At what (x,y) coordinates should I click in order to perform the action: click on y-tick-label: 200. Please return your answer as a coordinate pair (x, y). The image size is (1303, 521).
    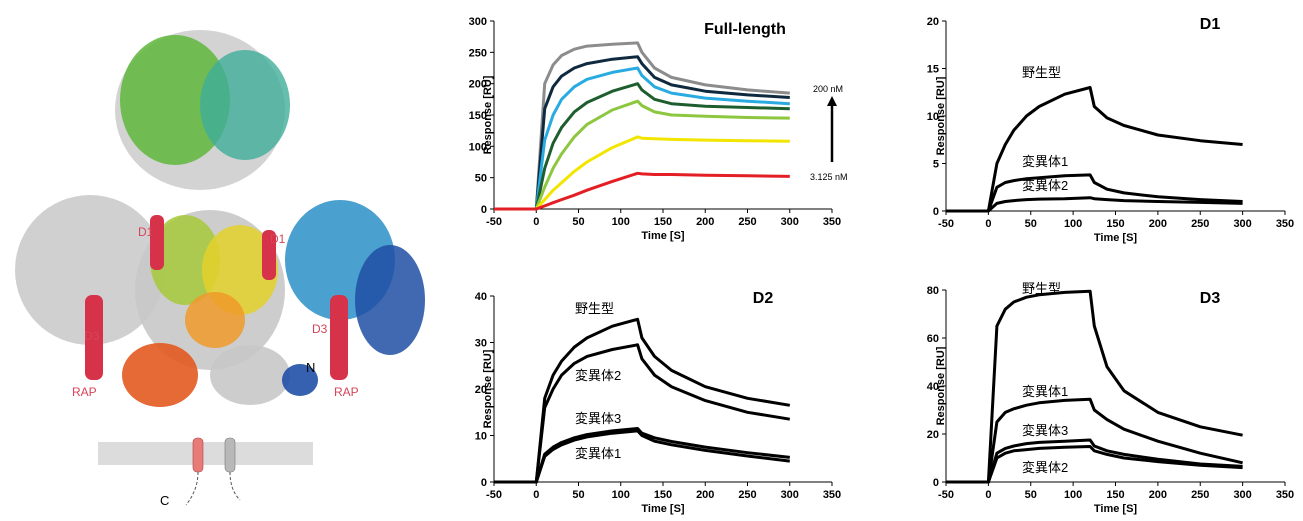
    Looking at the image, I should click on (478, 85).